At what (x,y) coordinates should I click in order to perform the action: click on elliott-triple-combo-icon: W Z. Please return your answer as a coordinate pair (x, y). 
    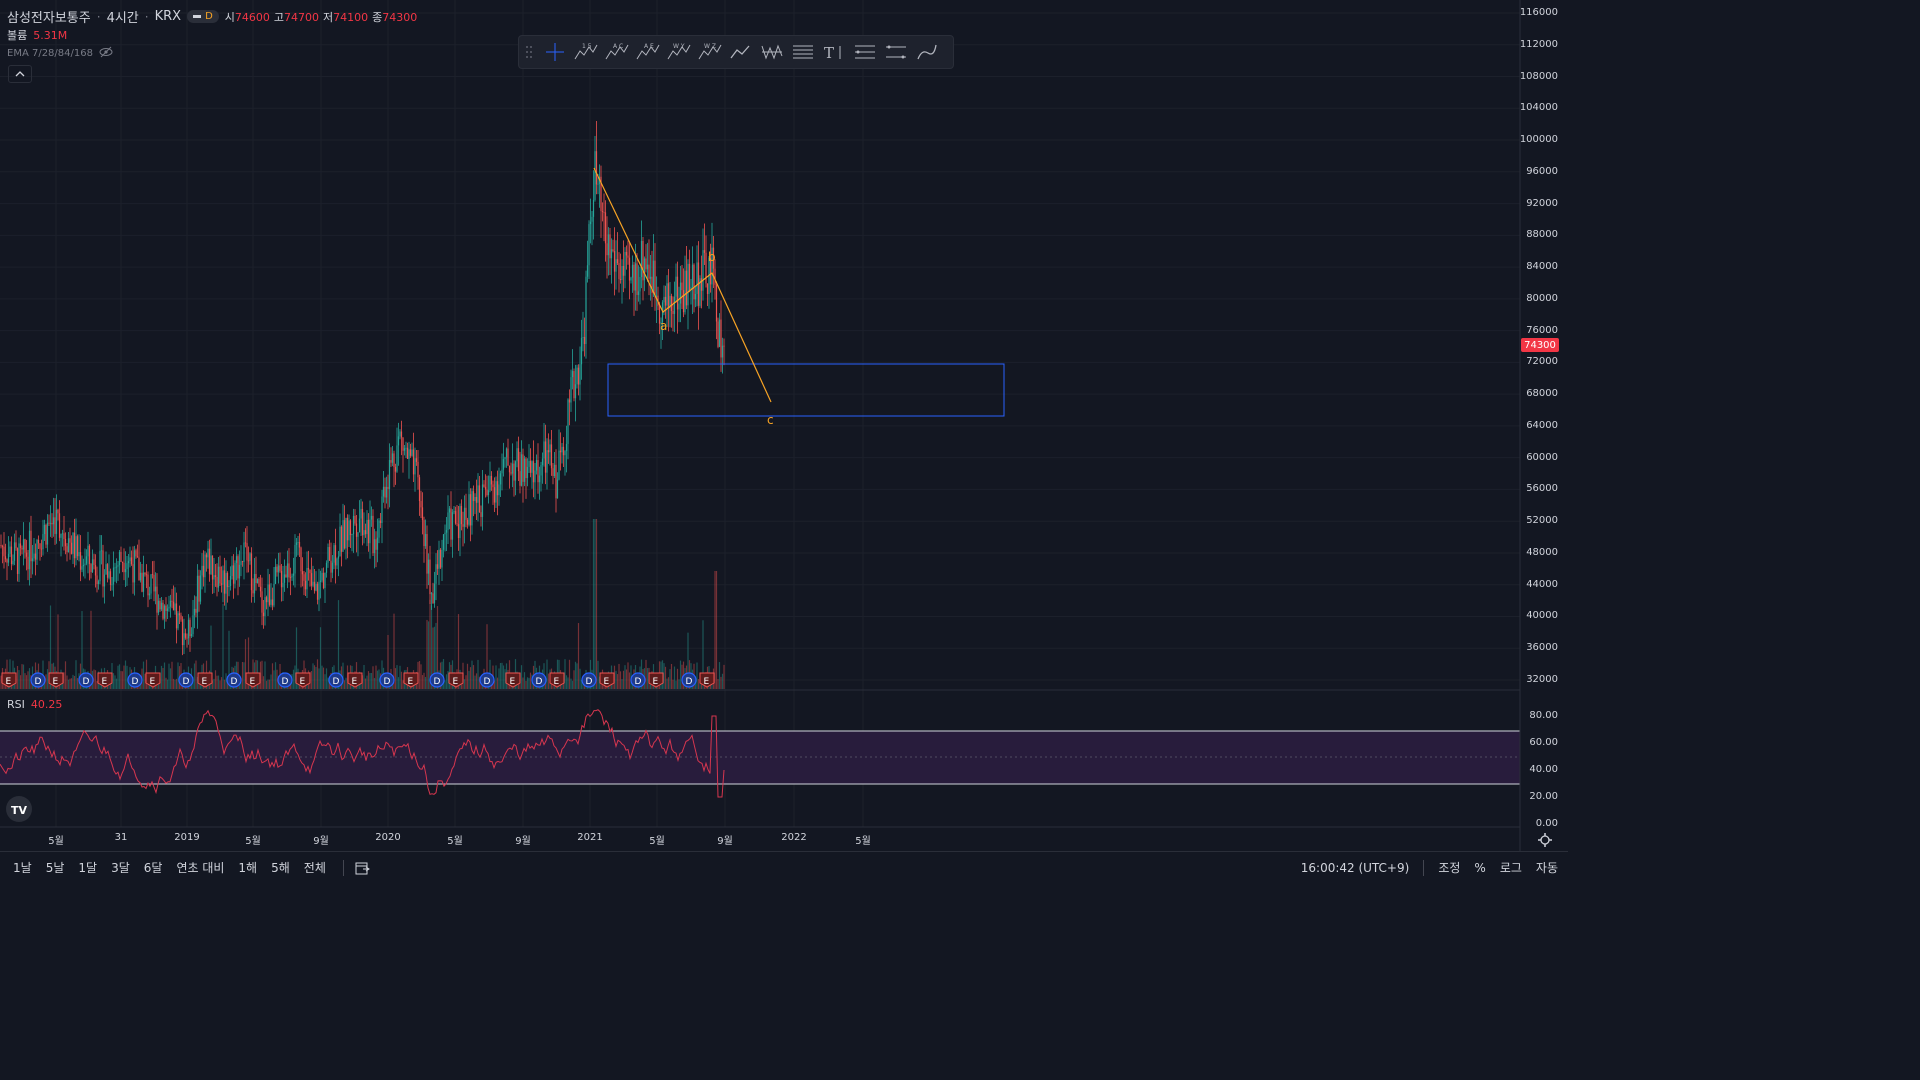
    Looking at the image, I should click on (709, 52).